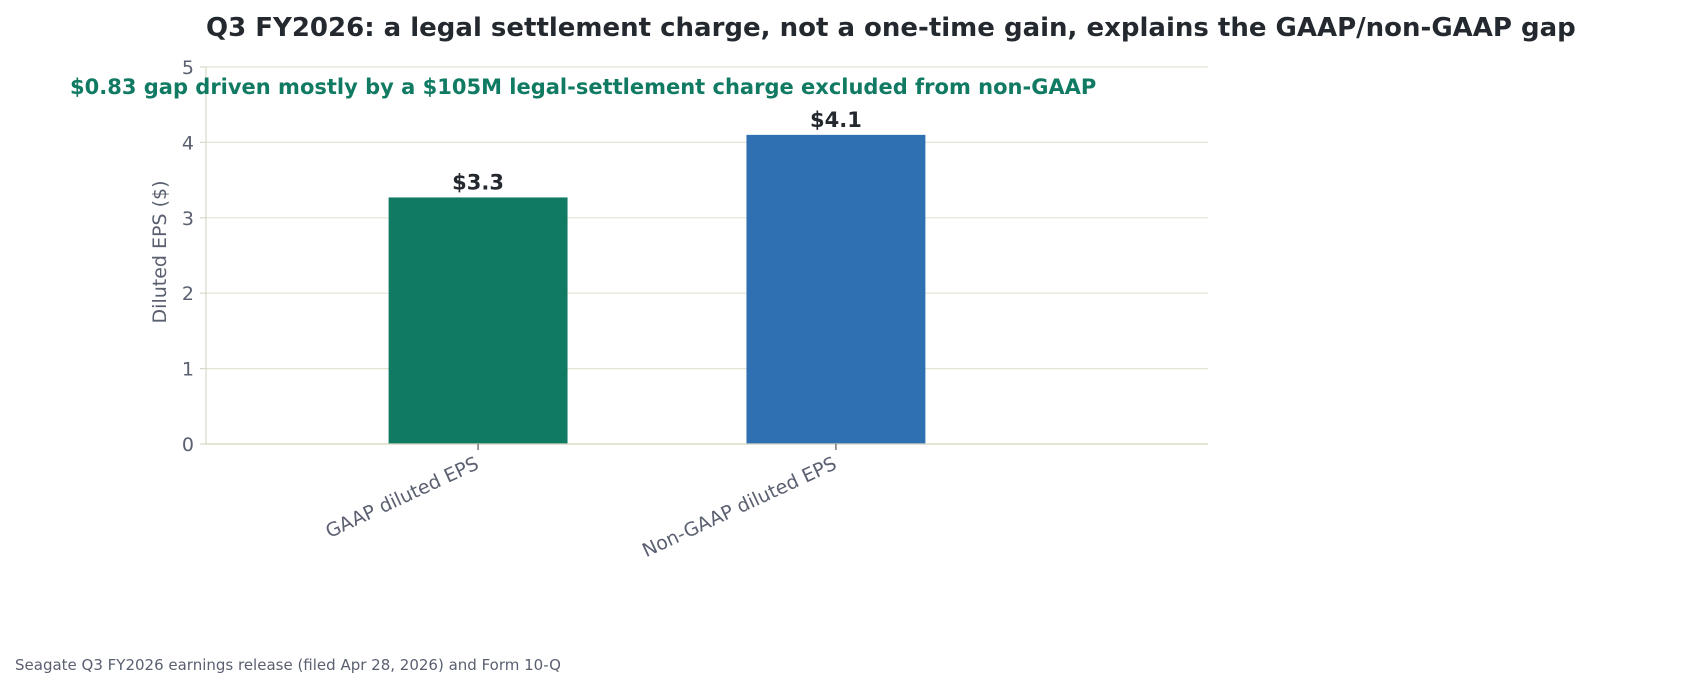 The image size is (1702, 689). What do you see at coordinates (188, 219) in the screenshot?
I see `y-tick-label: 3` at bounding box center [188, 219].